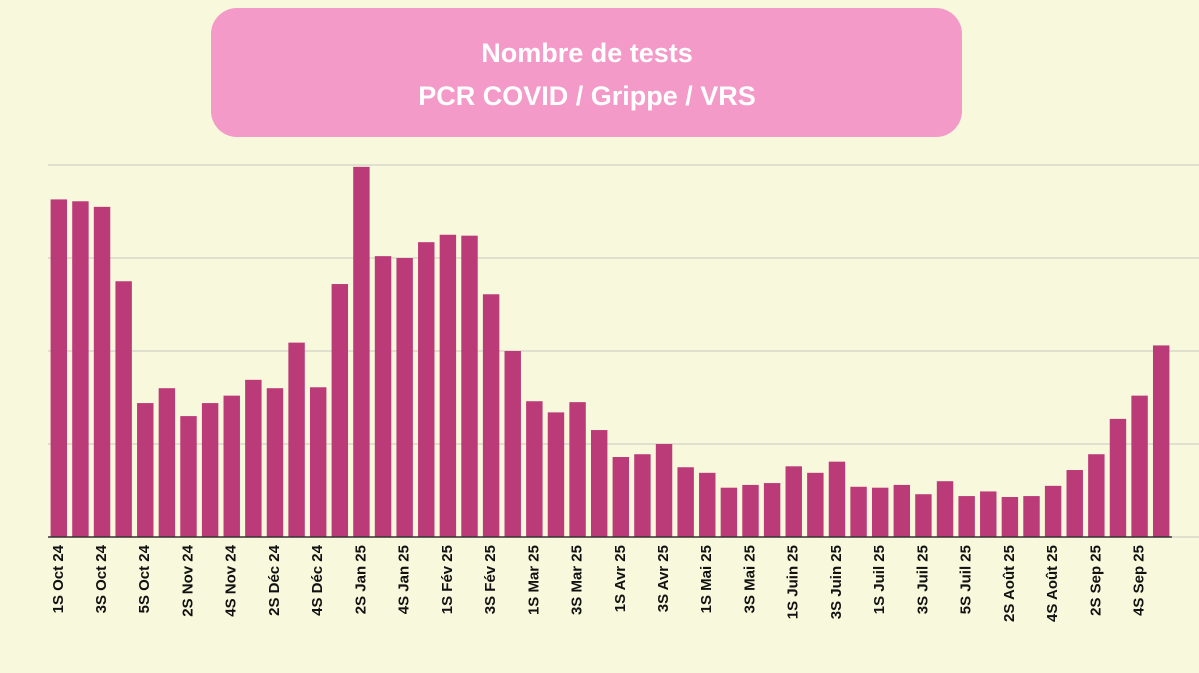  Describe the element at coordinates (793, 582) in the screenshot. I see `x-tick-label: 1S Juin 25` at that location.